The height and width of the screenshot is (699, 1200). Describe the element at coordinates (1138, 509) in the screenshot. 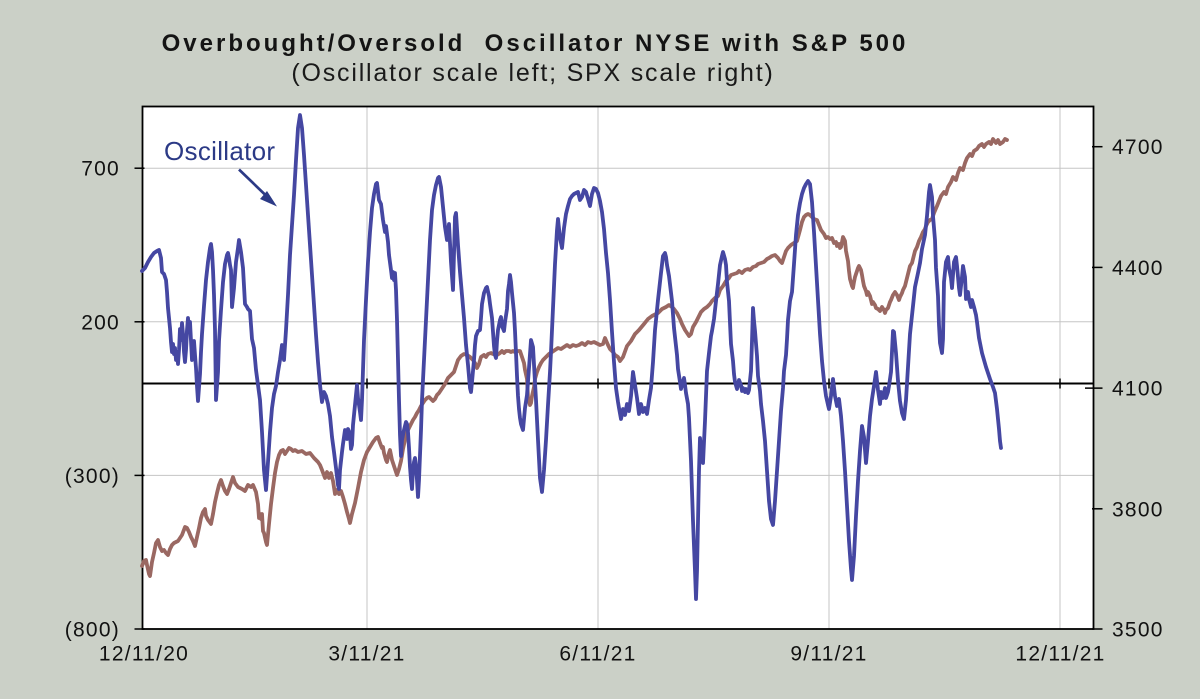

I see `svg-text: 3800` at that location.